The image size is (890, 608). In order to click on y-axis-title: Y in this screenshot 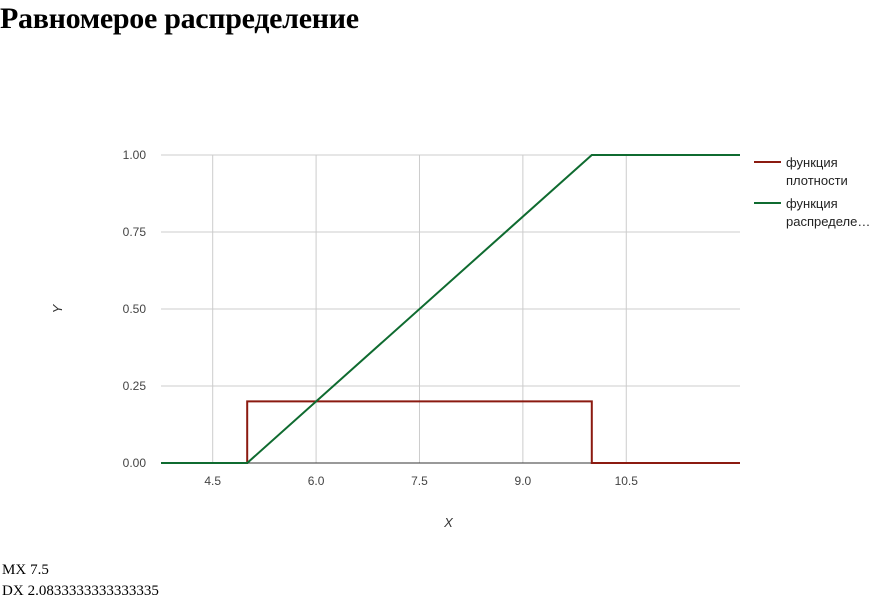, I will do `click(57, 308)`.